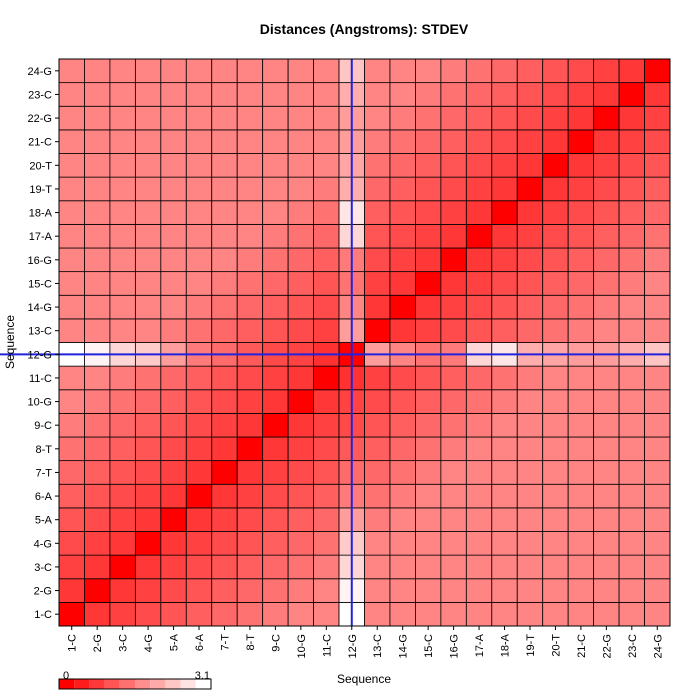 Image resolution: width=700 pixels, height=700 pixels. What do you see at coordinates (97, 189) in the screenshot?
I see `heatmap-cell-2-G-19-T` at bounding box center [97, 189].